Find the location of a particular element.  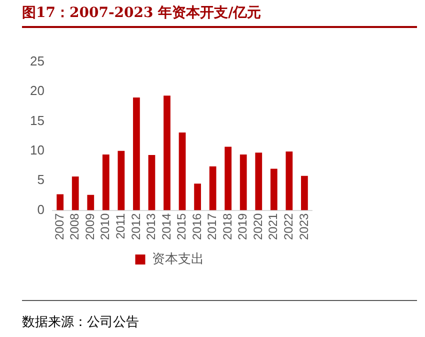

x-tick-label: 2012 is located at coordinates (135, 226).